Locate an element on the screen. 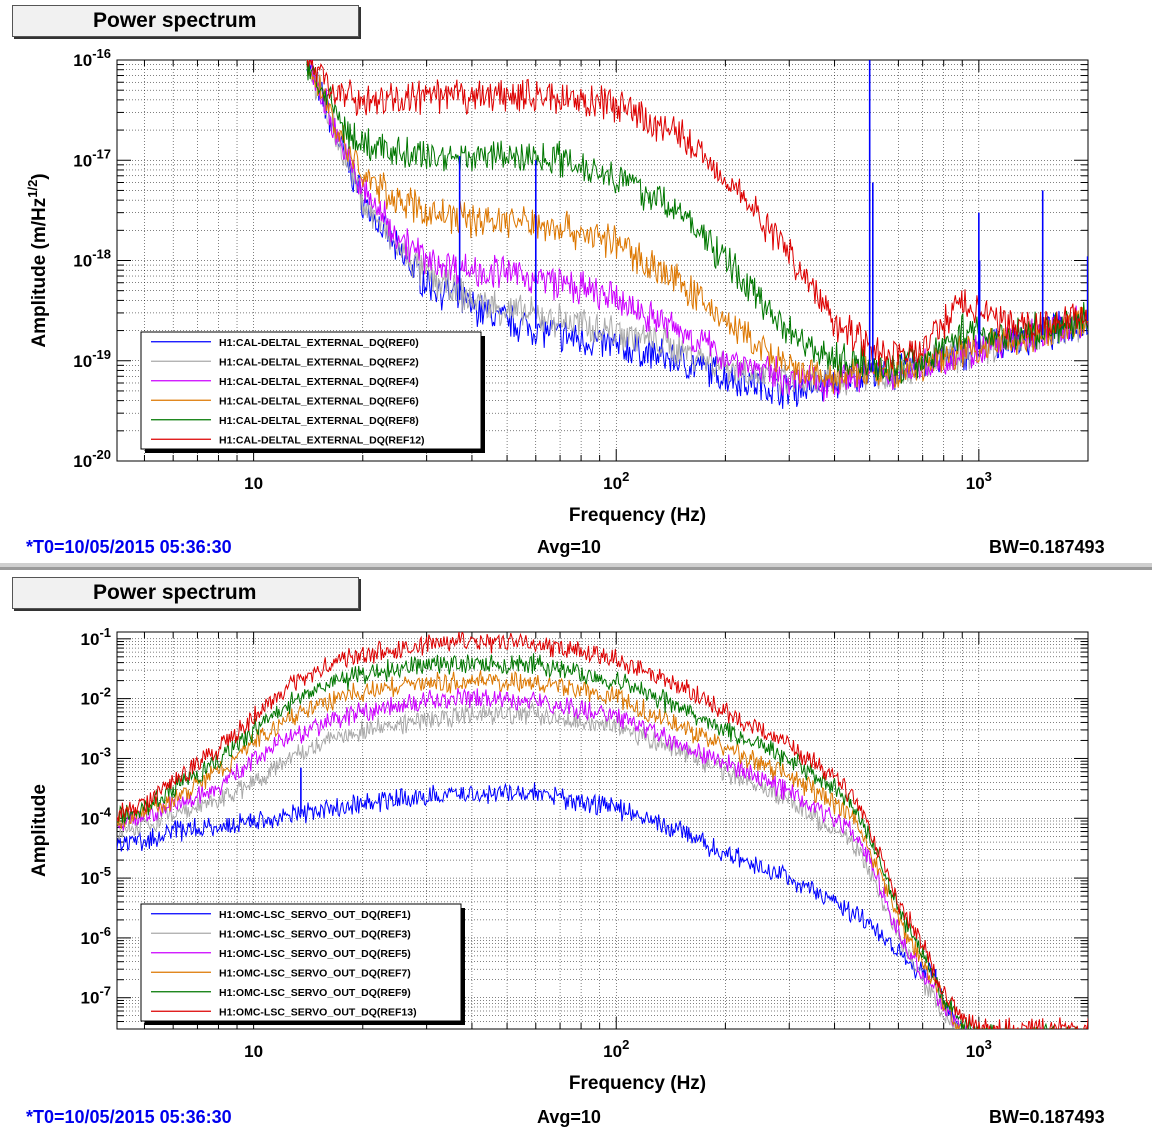  y-tick-label: 10⁻⁵ is located at coordinates (96, 876).